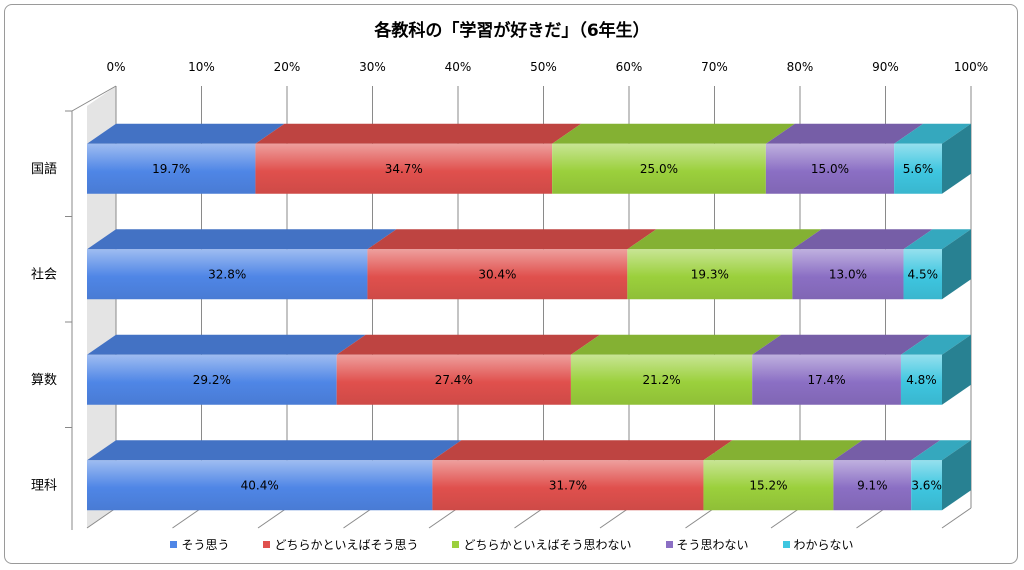  I want to click on data-label: 15.0%, so click(830, 169).